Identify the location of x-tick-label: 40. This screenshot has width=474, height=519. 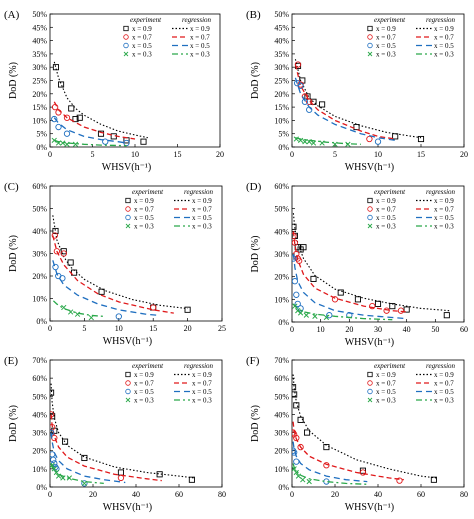
(136, 494).